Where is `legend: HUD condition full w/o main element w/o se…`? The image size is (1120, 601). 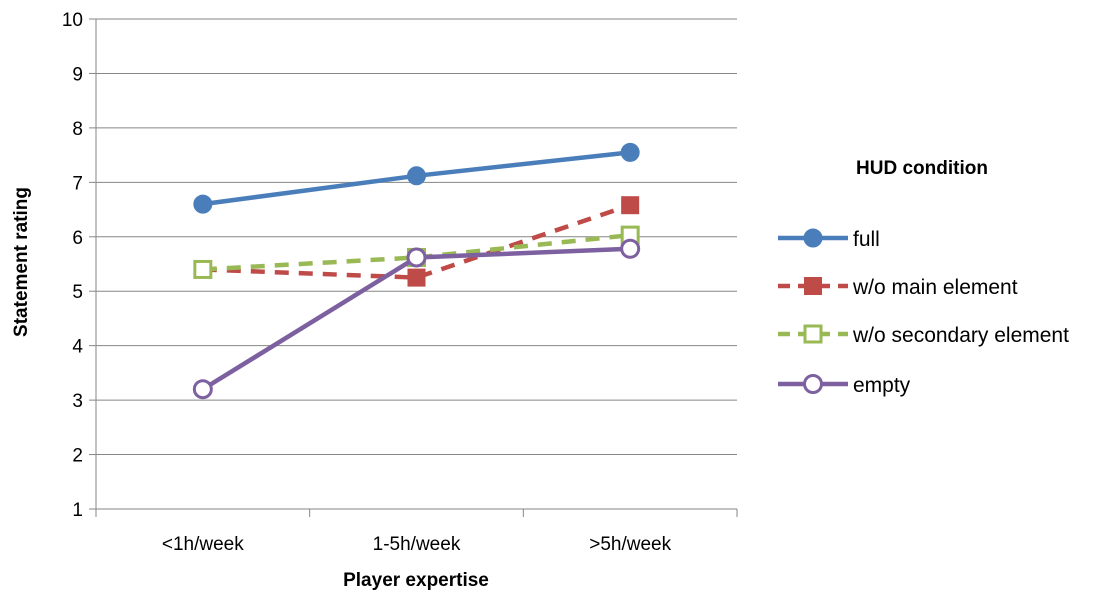 legend: HUD condition full w/o main element w/o se… is located at coordinates (923, 277).